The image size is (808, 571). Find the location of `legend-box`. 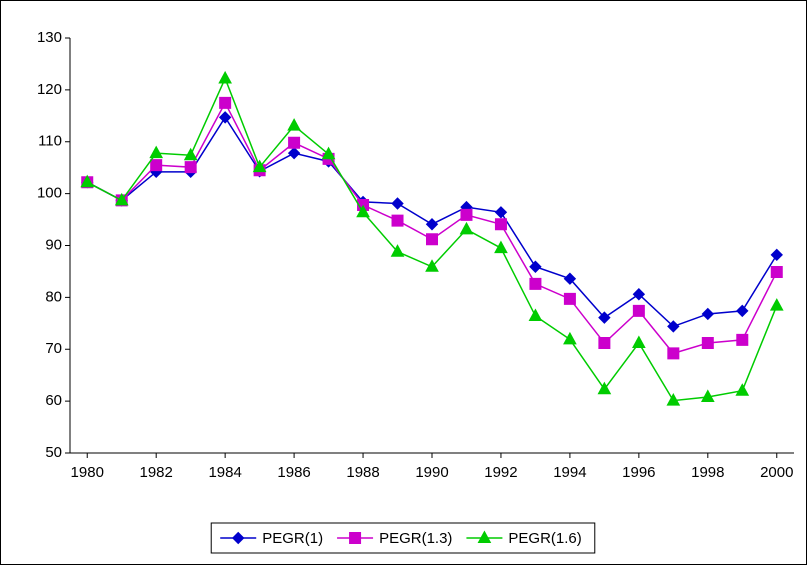

legend-box is located at coordinates (403, 538).